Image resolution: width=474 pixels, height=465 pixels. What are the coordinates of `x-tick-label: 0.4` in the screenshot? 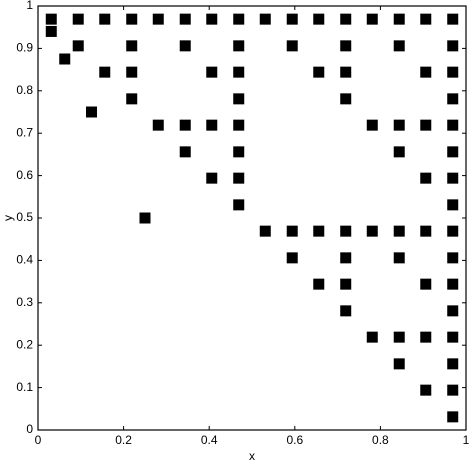 It's located at (209, 440).